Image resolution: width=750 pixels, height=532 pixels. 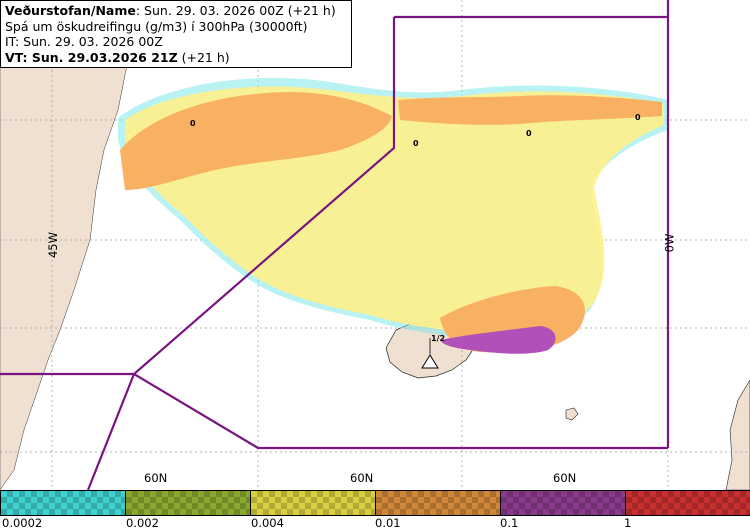 I want to click on concentration-legend, so click(x=375, y=503).